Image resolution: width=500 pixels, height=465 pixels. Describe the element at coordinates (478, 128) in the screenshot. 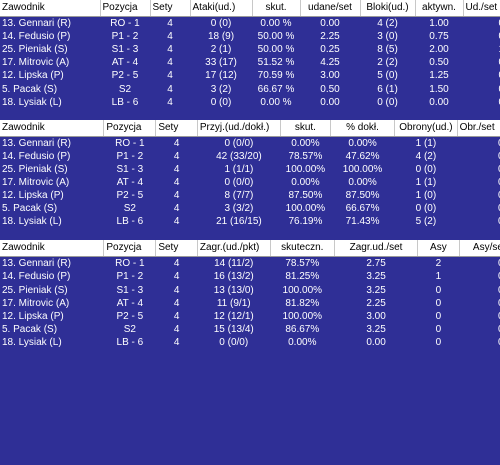

I see `column-header-digs-per-set: Obr./set` at that location.